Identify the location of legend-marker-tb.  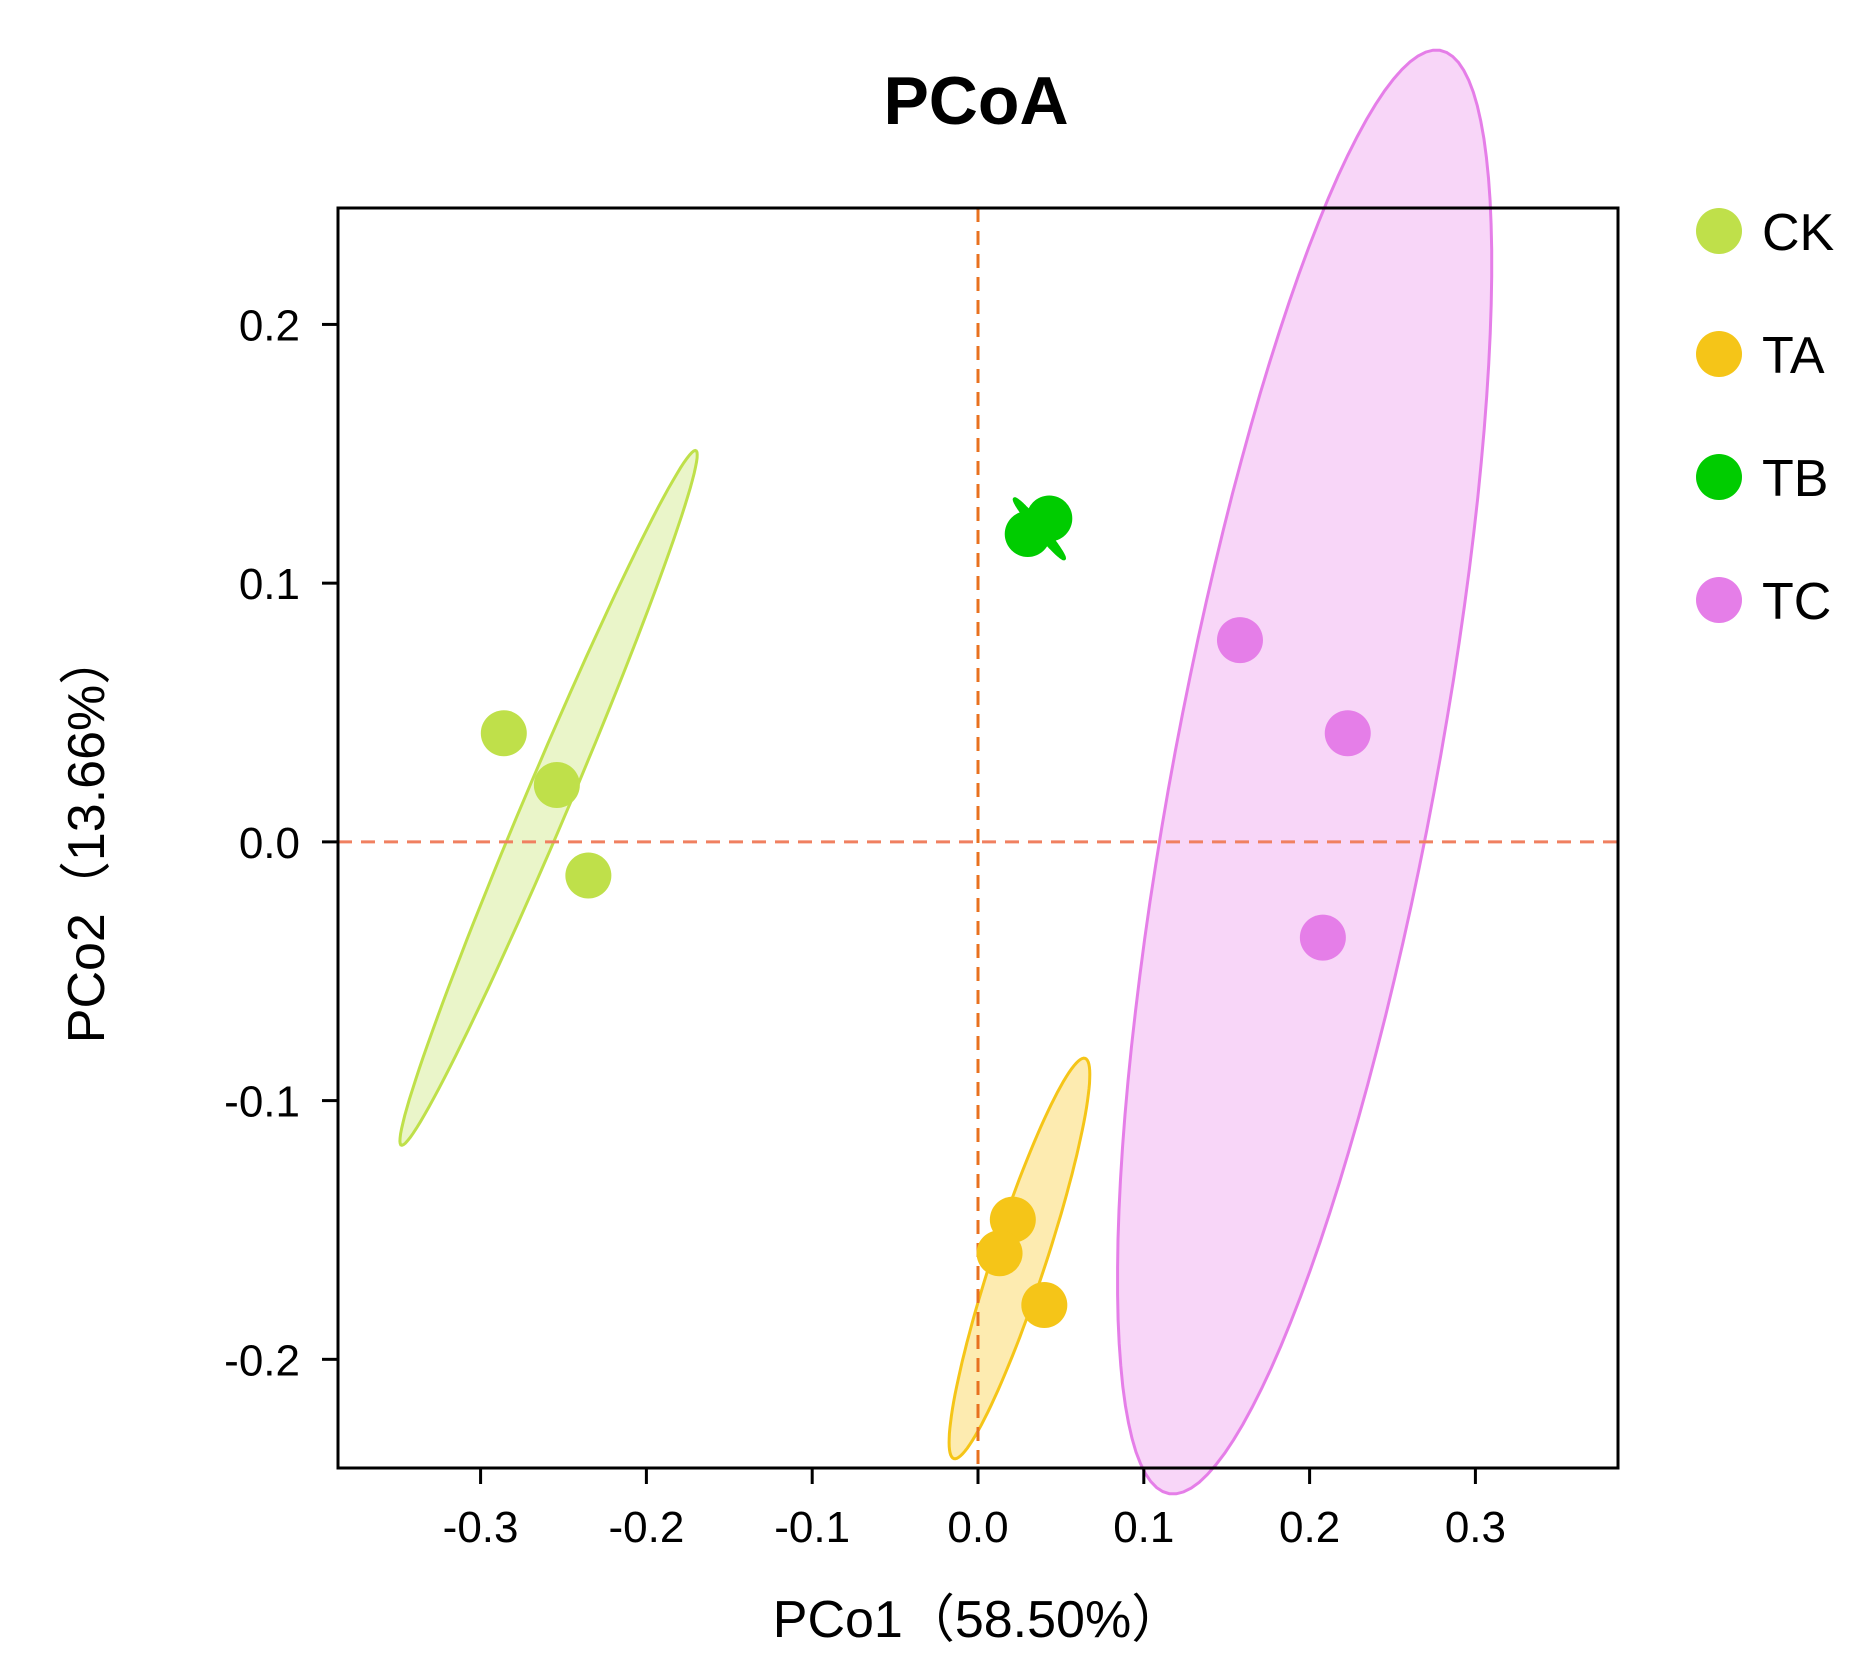
(1719, 477).